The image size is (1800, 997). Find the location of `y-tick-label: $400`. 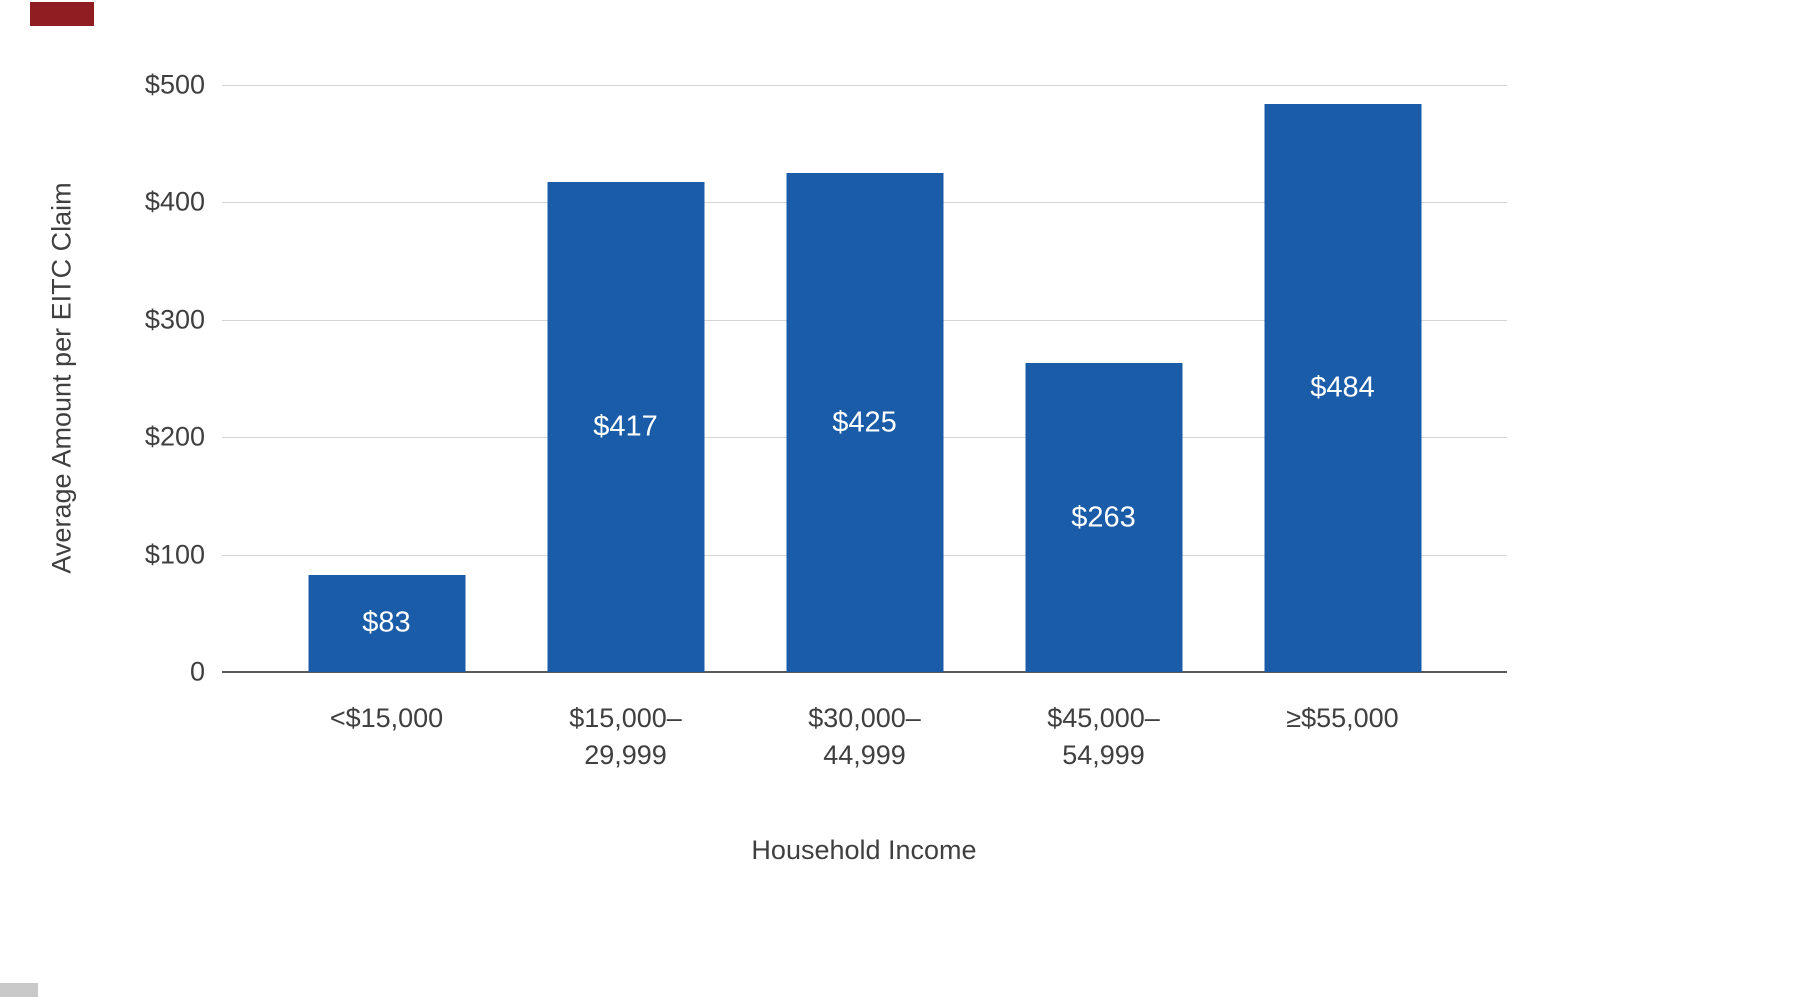

y-tick-label: $400 is located at coordinates (174, 201).